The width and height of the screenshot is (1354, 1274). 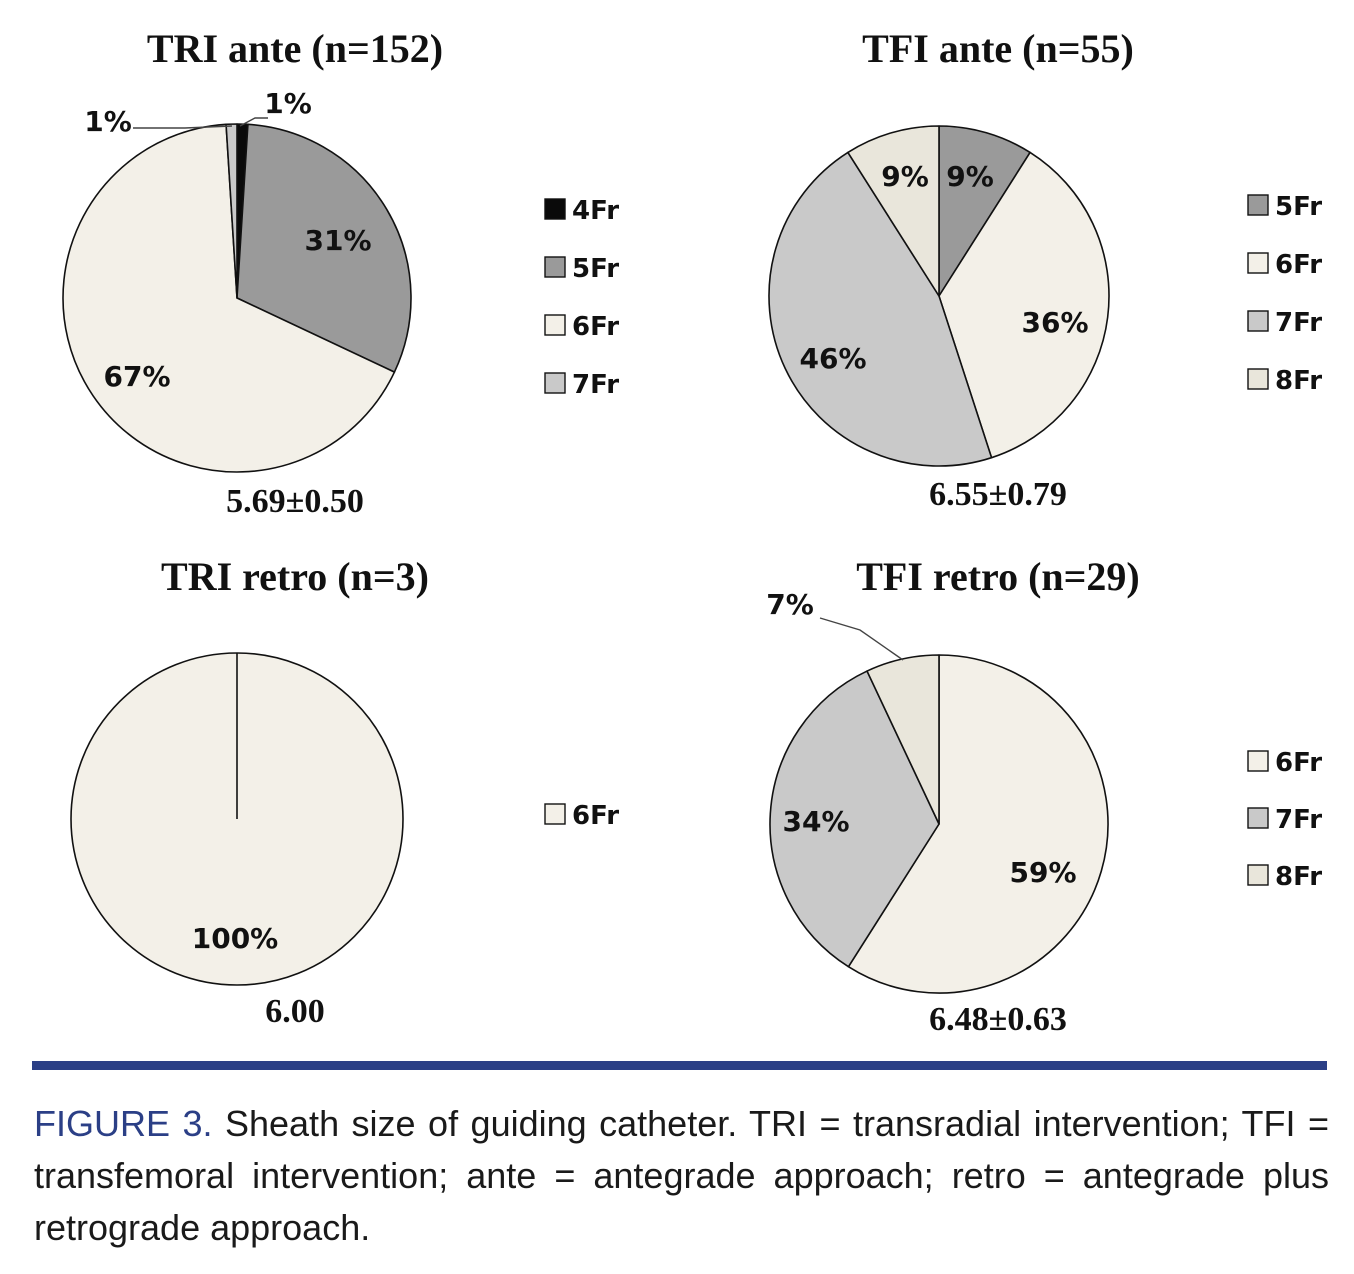 I want to click on slice-value-label: 67%, so click(x=136, y=376).